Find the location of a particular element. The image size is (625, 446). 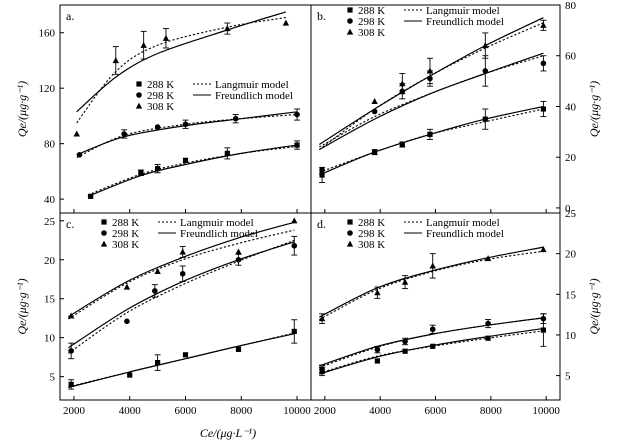

y-tick-label: 0 is located at coordinates (568, 209).